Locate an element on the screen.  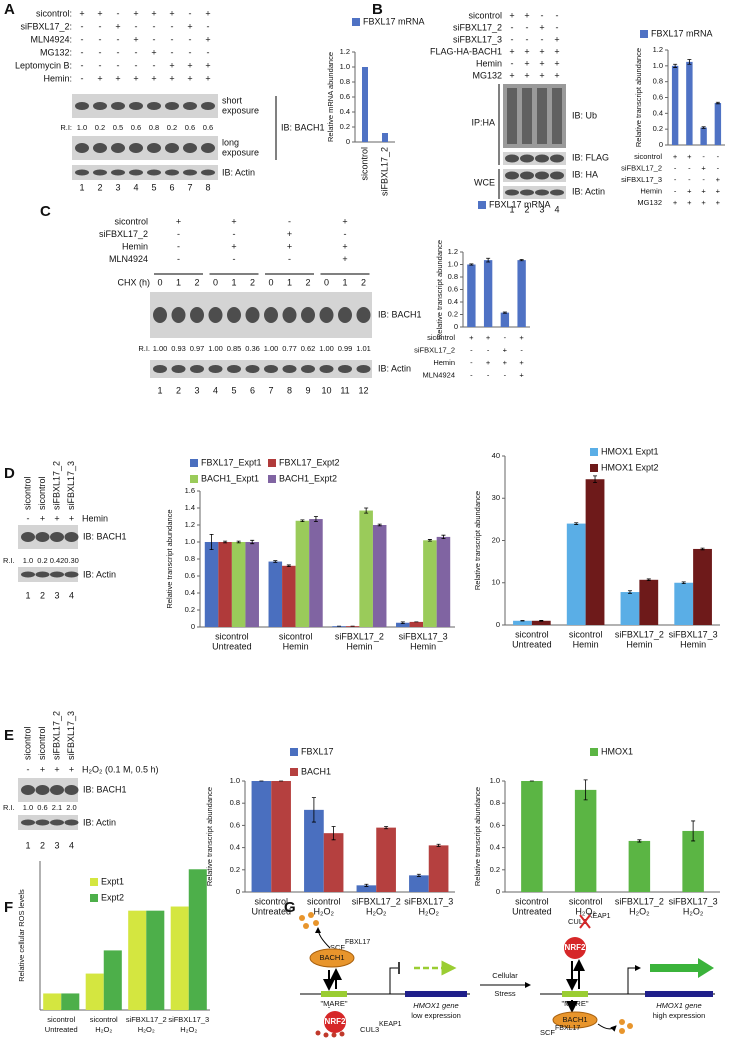
lane-number: 4 is located at coordinates (71, 595).